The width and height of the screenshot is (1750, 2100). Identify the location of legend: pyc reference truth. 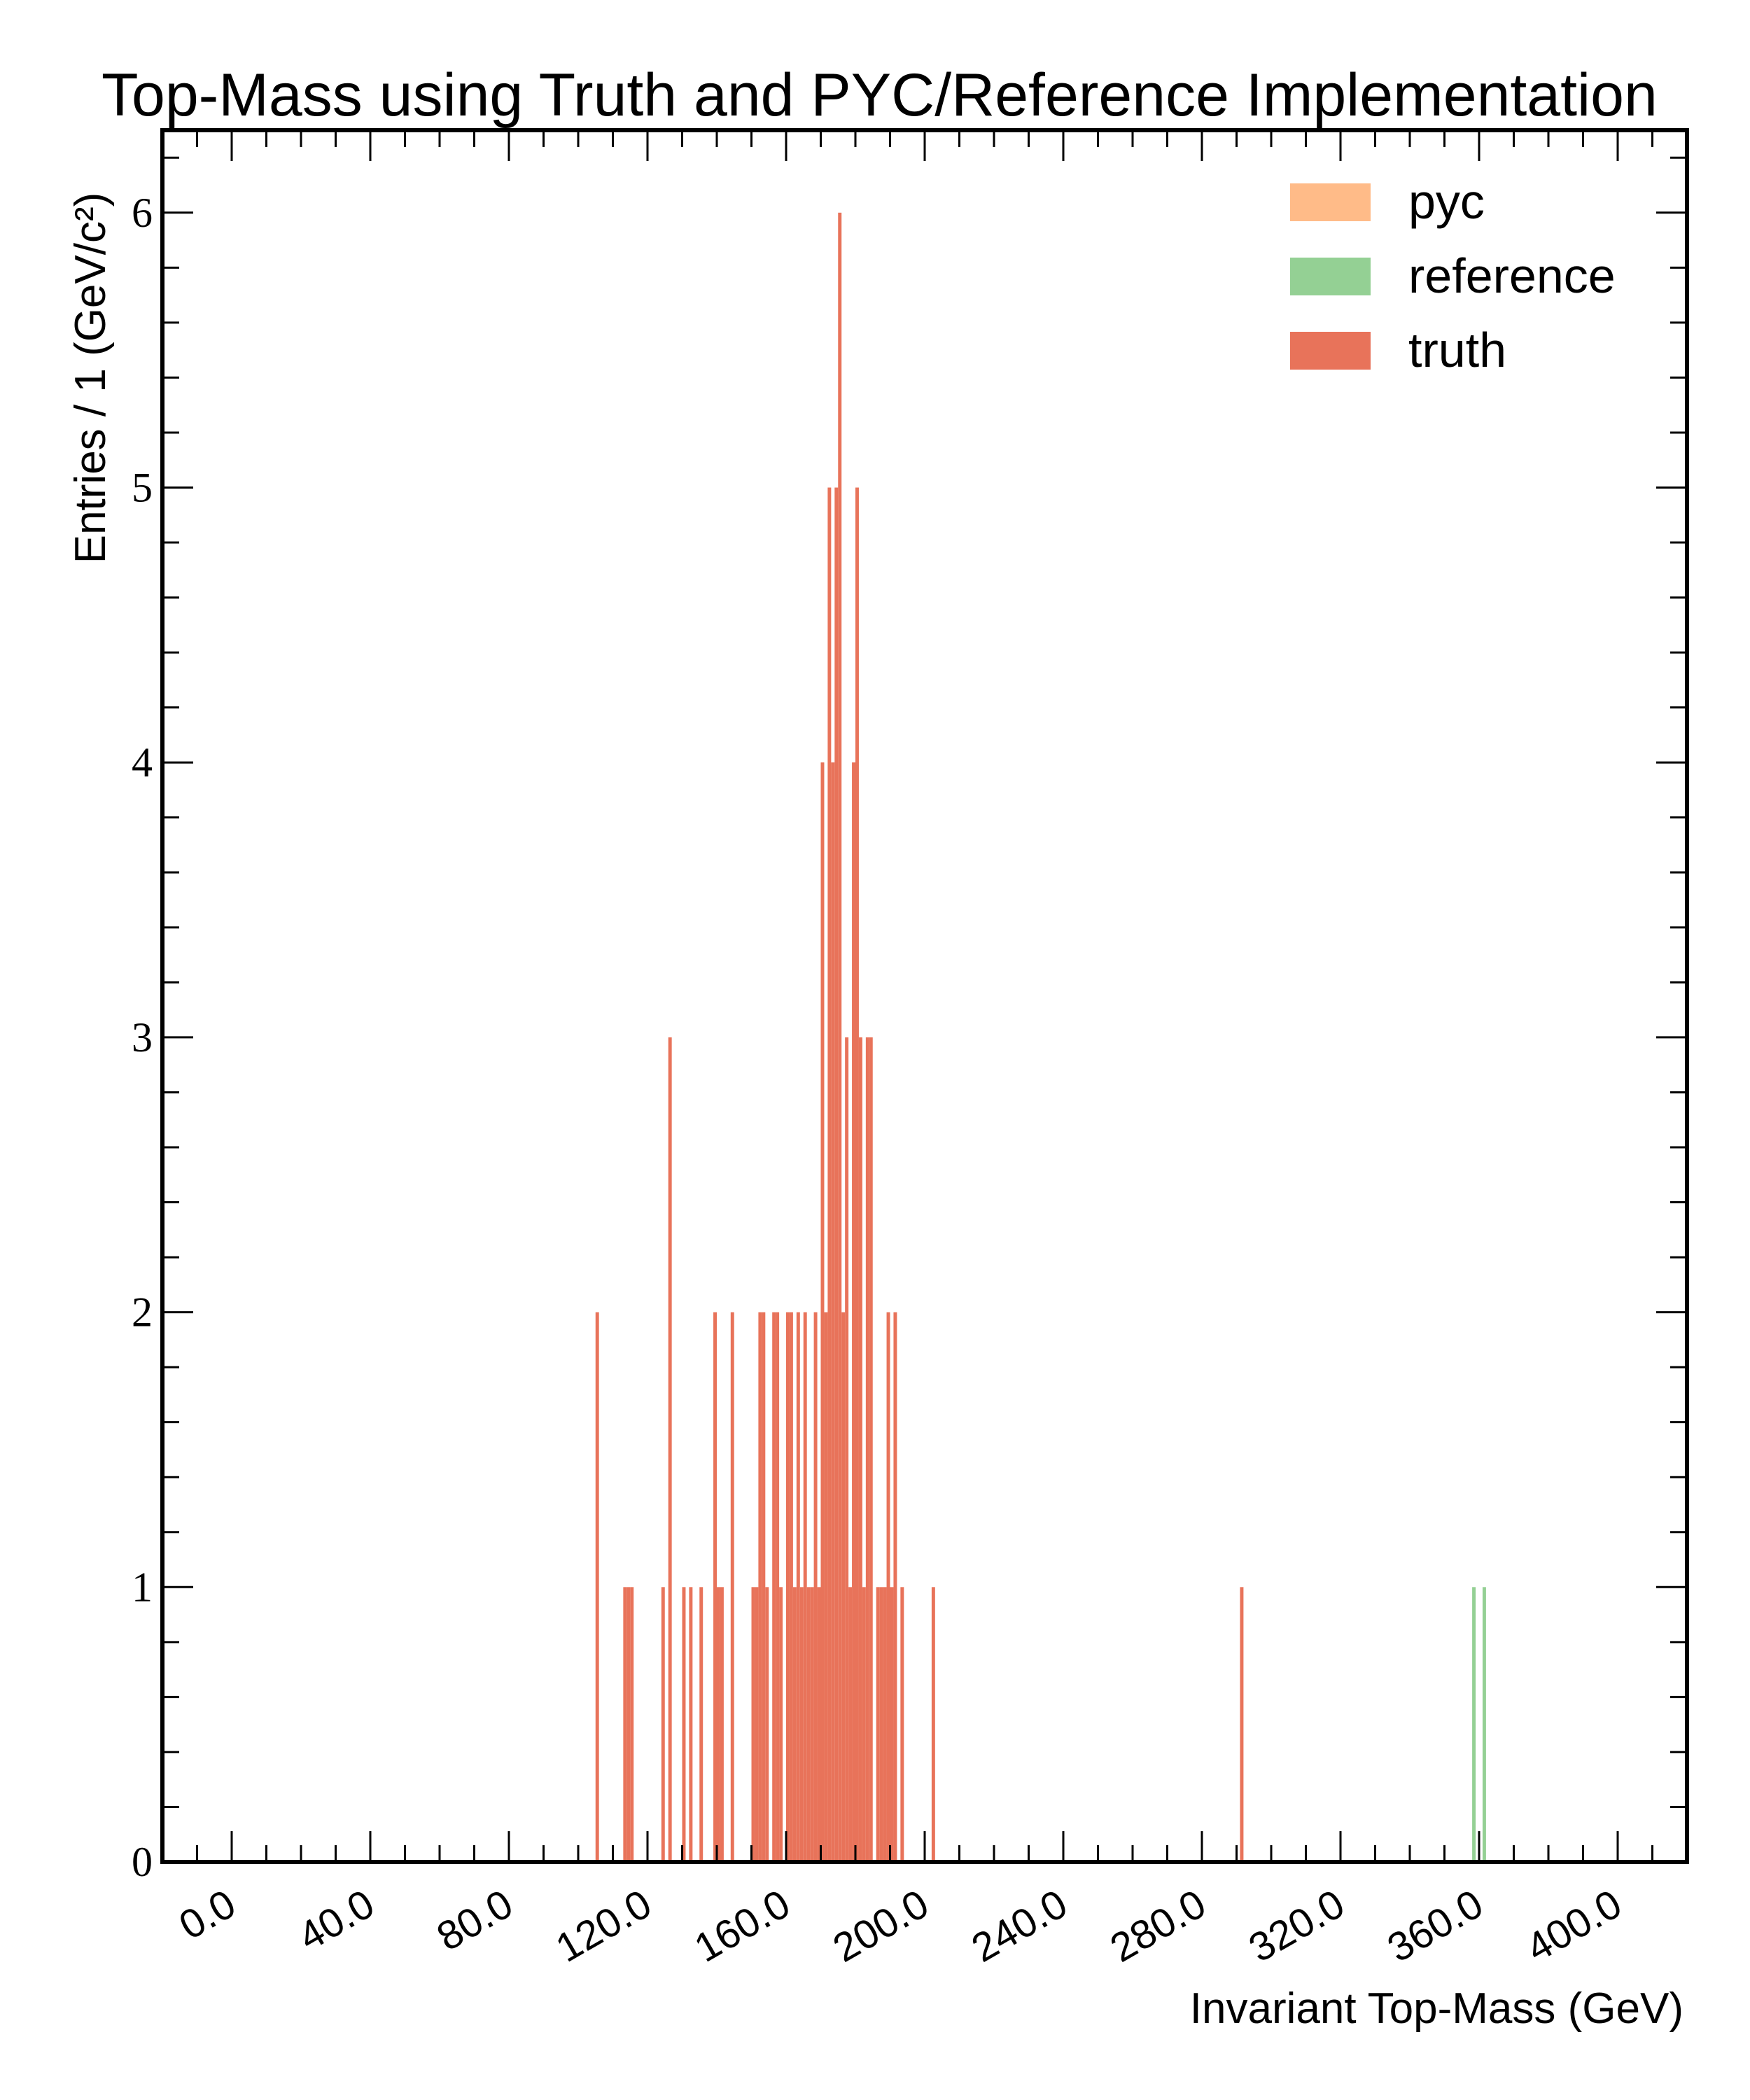
(1453, 275).